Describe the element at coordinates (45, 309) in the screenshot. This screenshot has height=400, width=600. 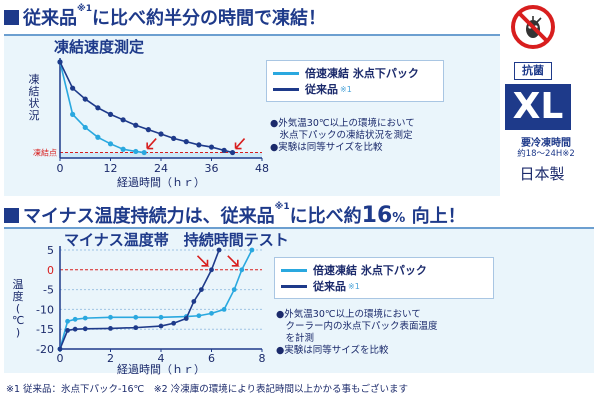
I see `y-tick-label: -10` at that location.